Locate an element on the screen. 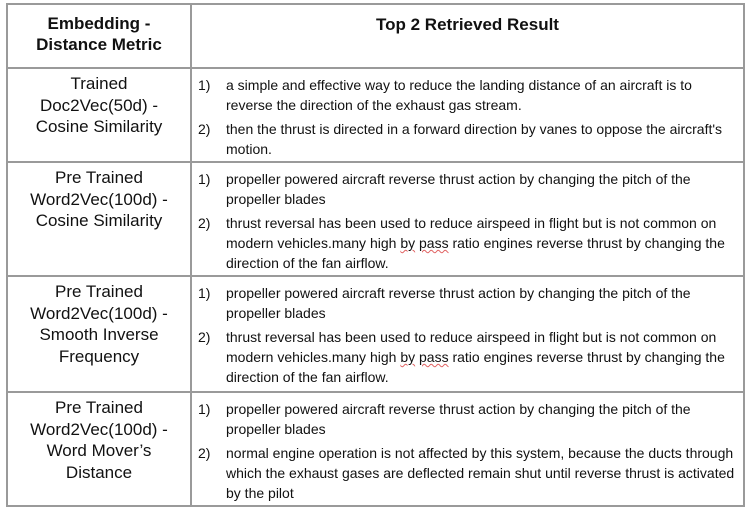  header-results: Top 2 Retrieved Result is located at coordinates (467, 36).